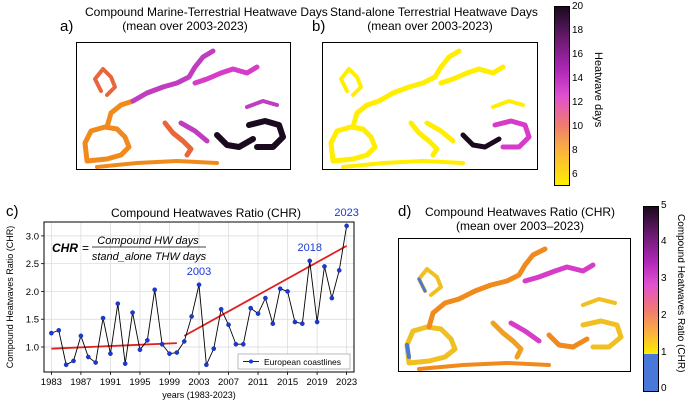 The image size is (685, 404). I want to click on panel-d-title-line2: (mean over 2003–2023), so click(520, 226).